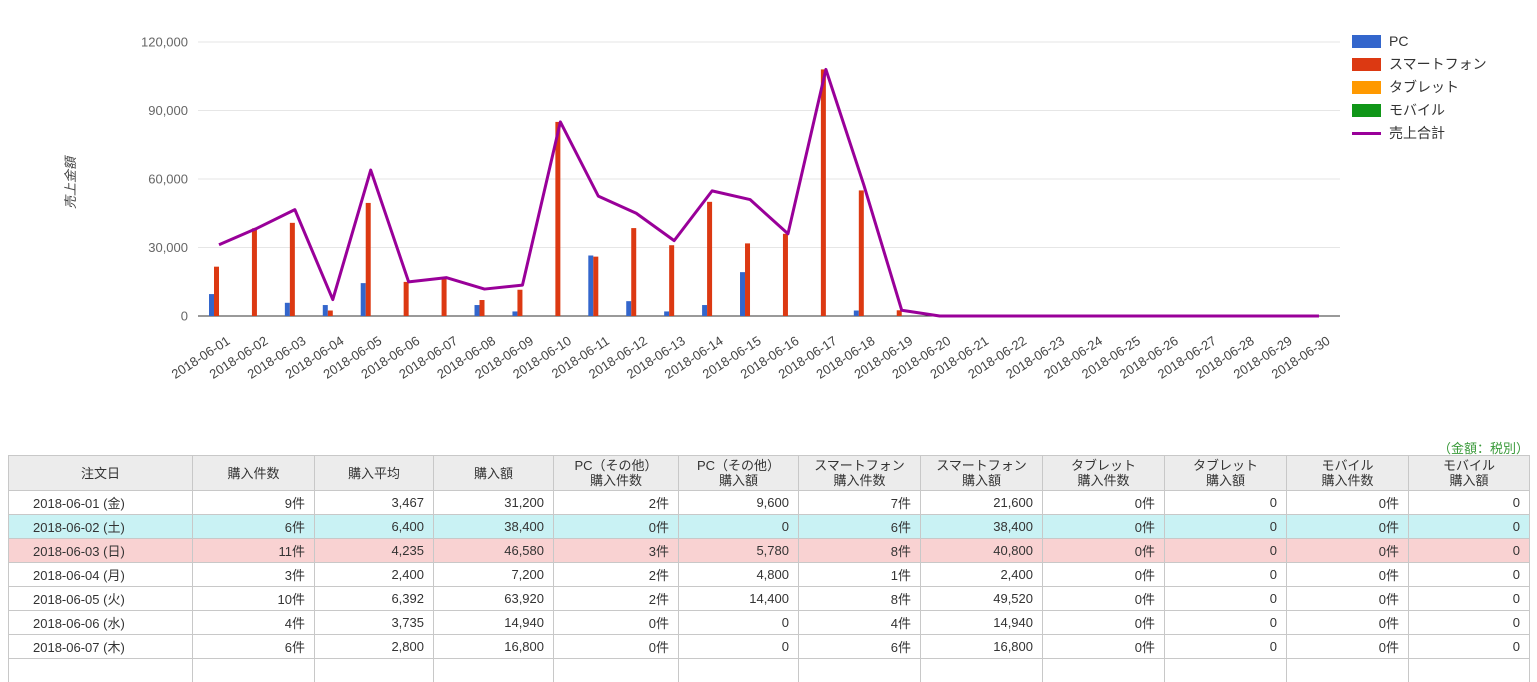 The width and height of the screenshot is (1537, 682). I want to click on order-date-cell: 2018-06-05 (火), so click(101, 599).